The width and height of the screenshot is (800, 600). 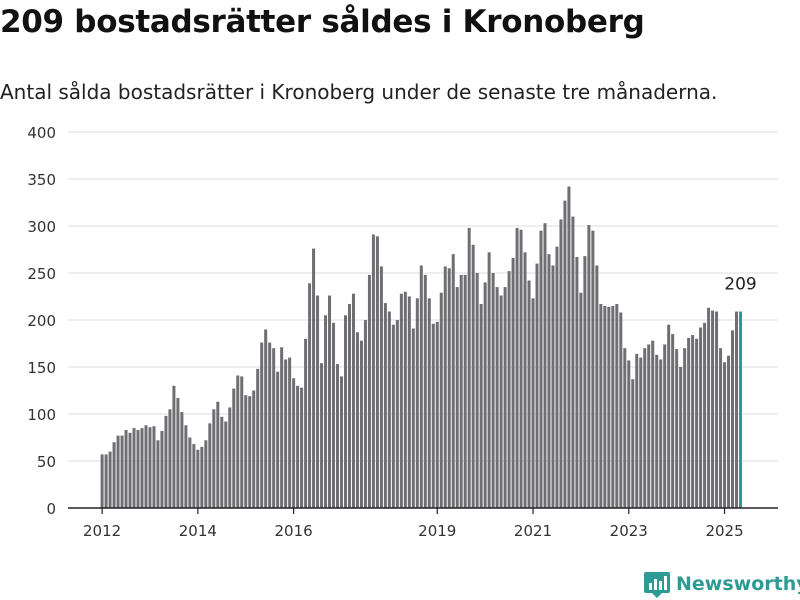 I want to click on x-axis-ticks: 2012 2014 2016 2019 2021 2023 2025, so click(x=413, y=524).